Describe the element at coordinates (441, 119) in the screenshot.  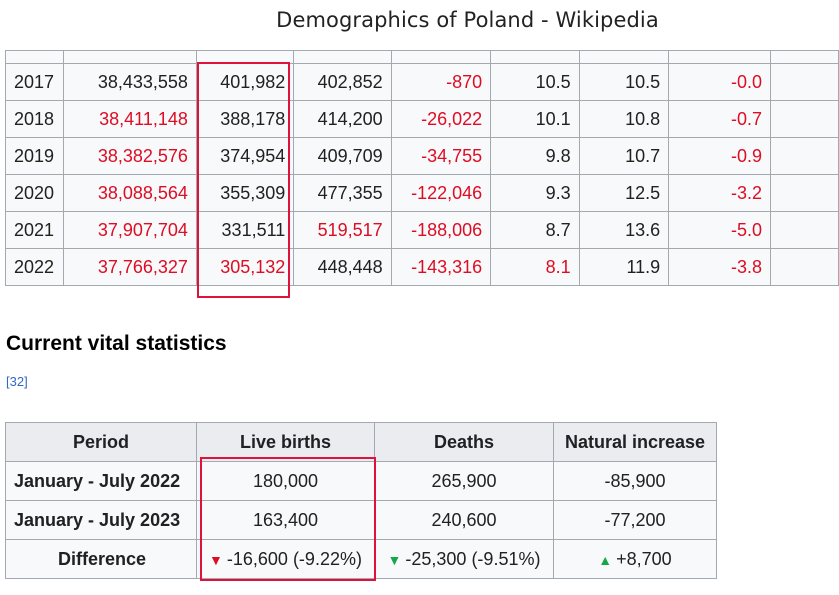
I see `natural-change-cell: -26,022` at that location.